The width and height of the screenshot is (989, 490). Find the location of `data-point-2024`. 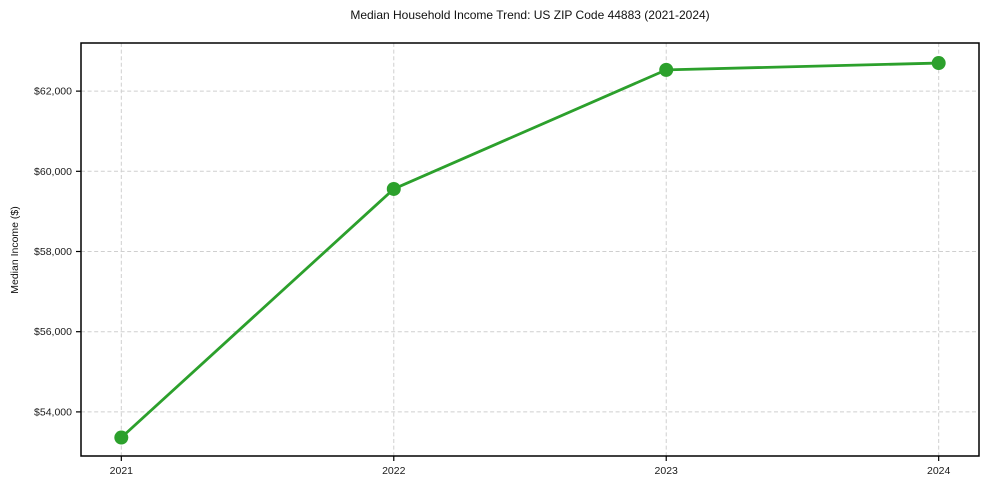

data-point-2024 is located at coordinates (938, 63).